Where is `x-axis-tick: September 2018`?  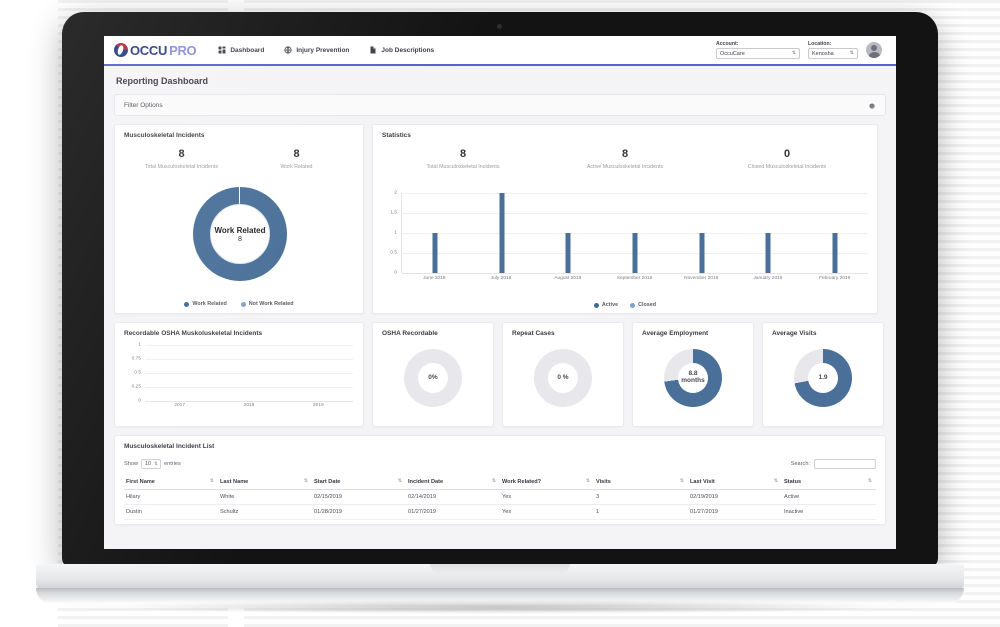 x-axis-tick: September 2018 is located at coordinates (634, 278).